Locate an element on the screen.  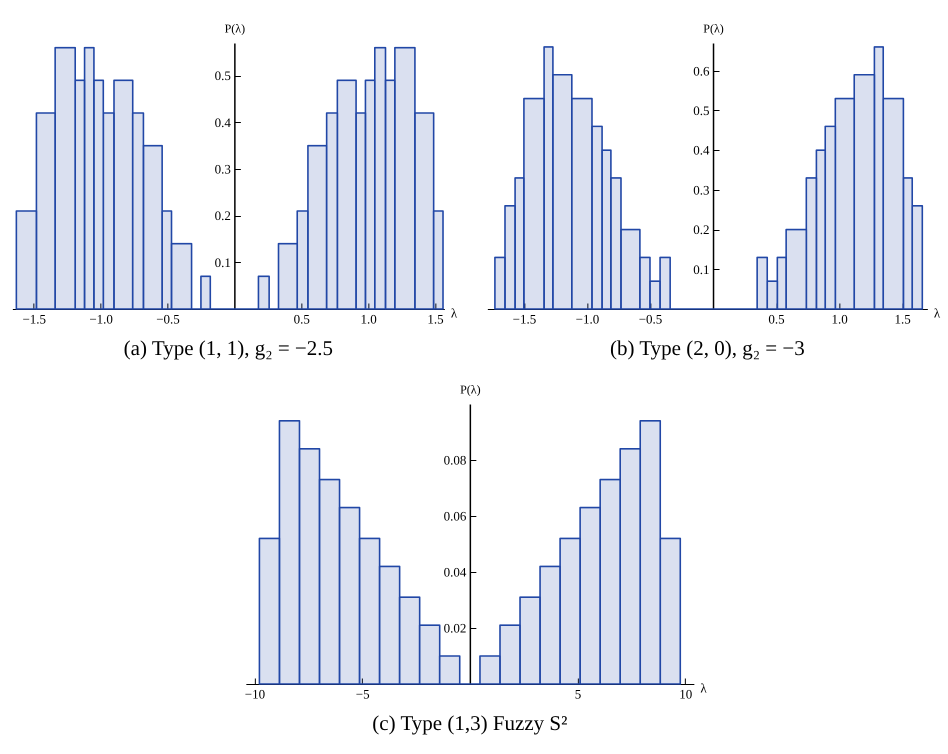
y-tick-label: 0.6 is located at coordinates (701, 70).